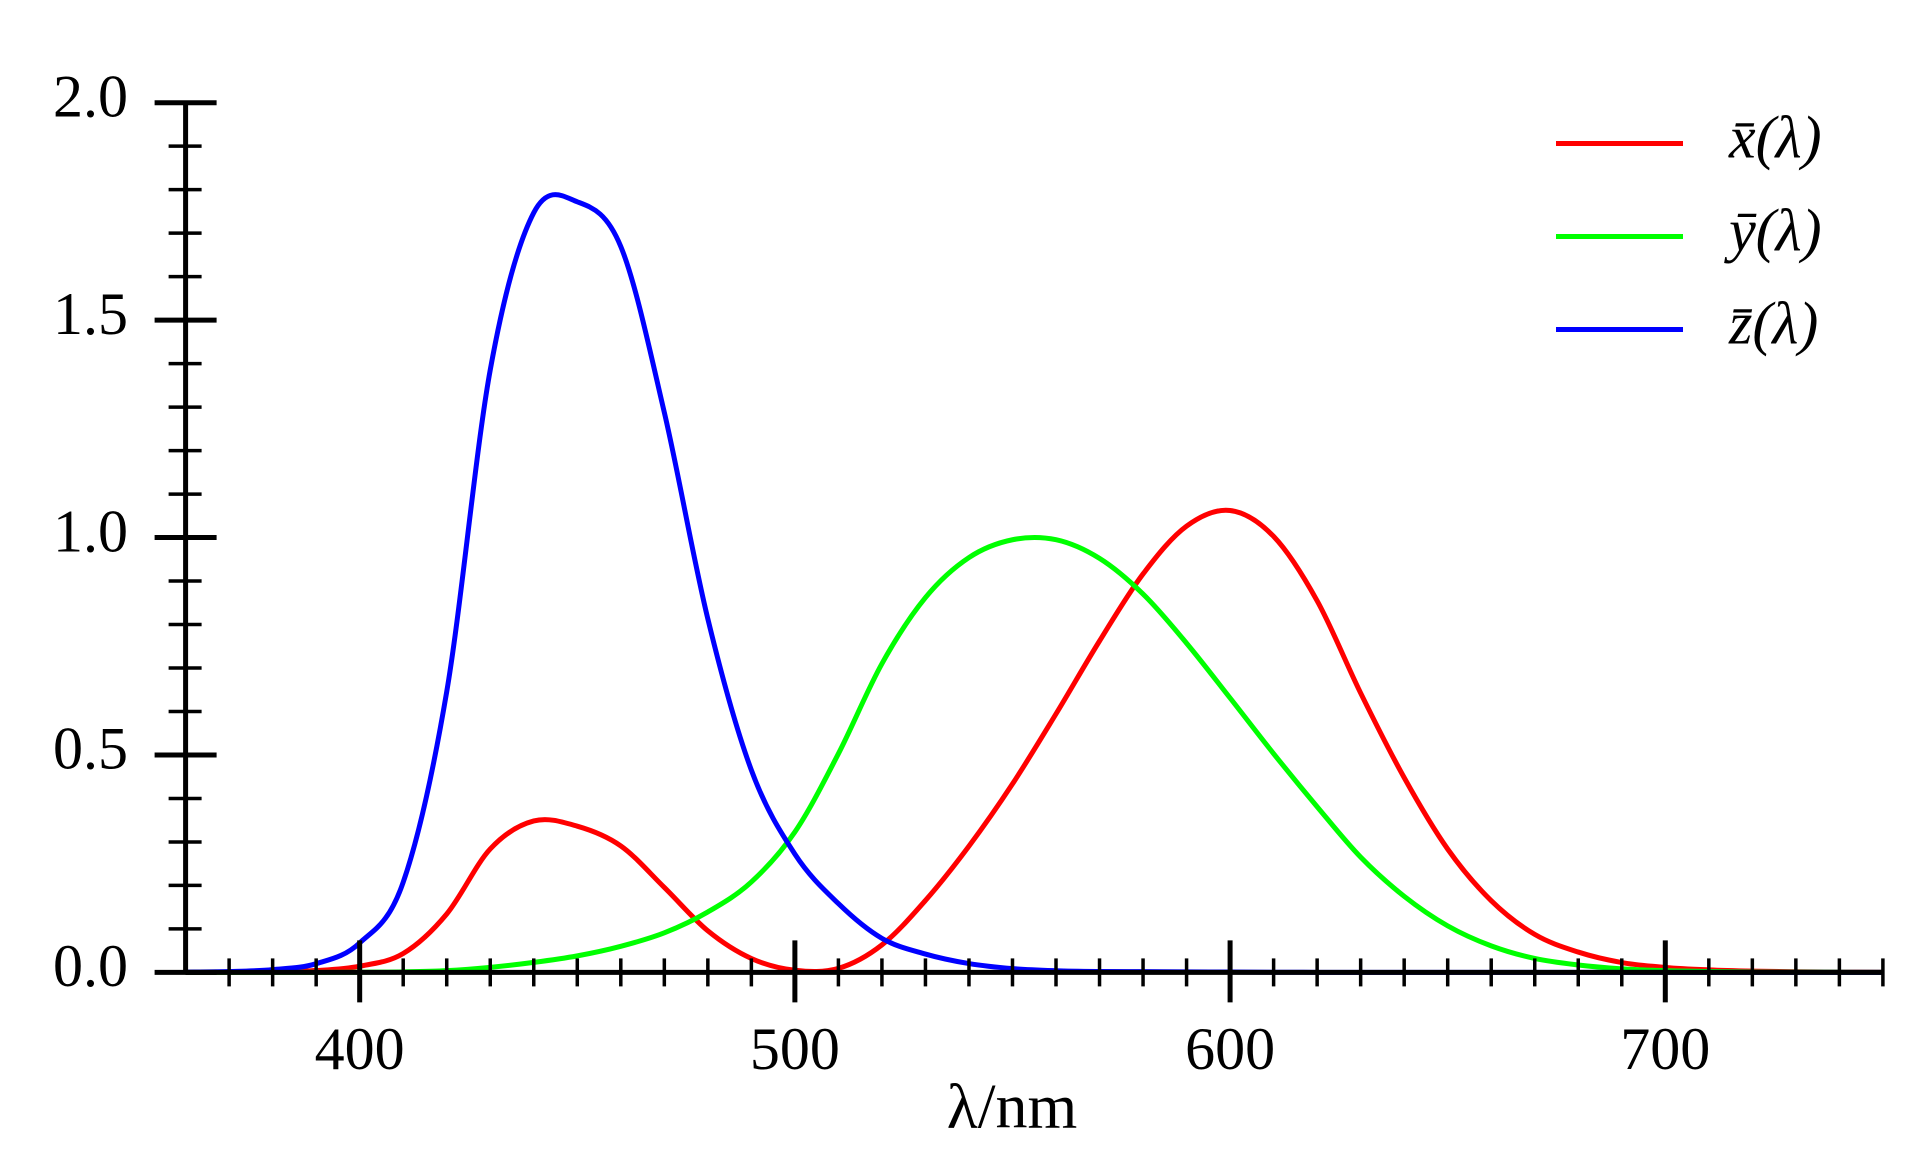  What do you see at coordinates (1773, 230) in the screenshot?
I see `legend-label: ȳ(λ)` at bounding box center [1773, 230].